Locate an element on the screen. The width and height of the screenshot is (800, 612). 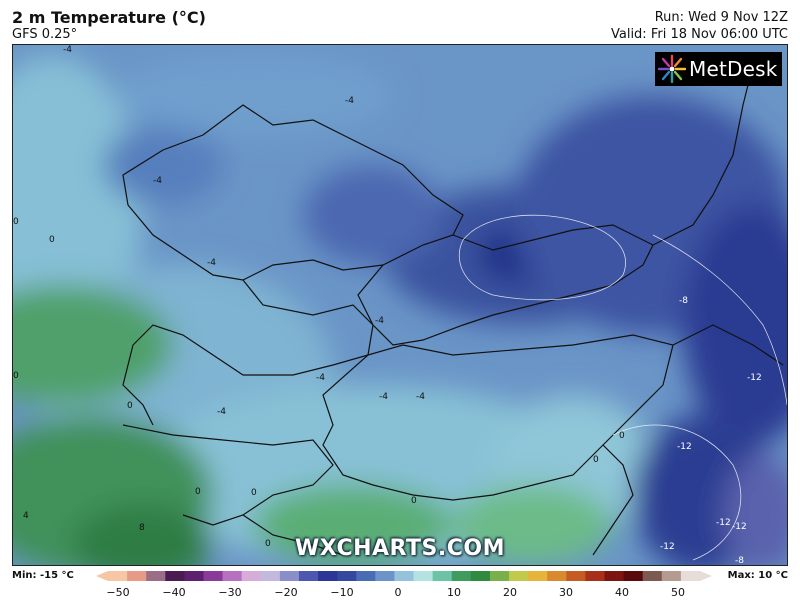
color-scale-bar is located at coordinates (404, 576).